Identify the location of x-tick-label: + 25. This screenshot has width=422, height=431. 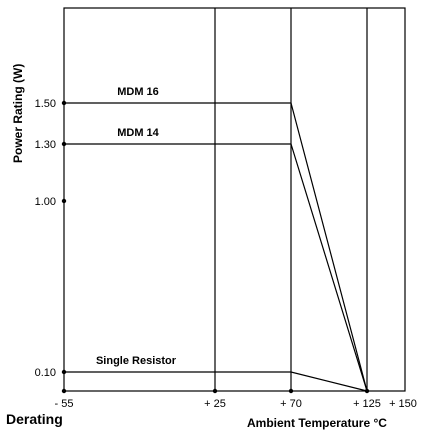
(215, 404).